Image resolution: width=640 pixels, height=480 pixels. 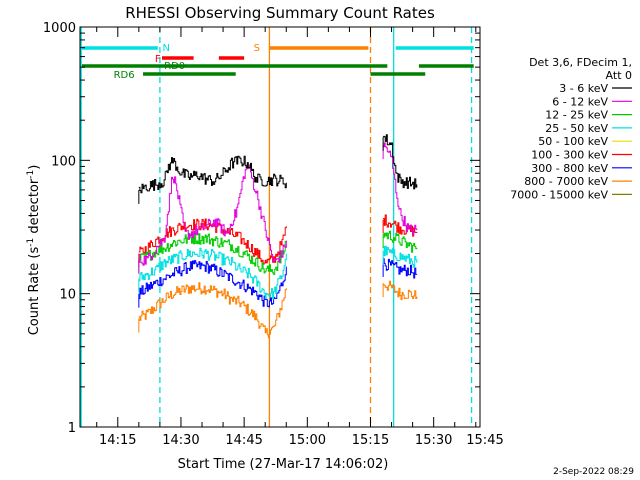 What do you see at coordinates (370, 440) in the screenshot?
I see `x-tick-label-15-15: 15:15` at bounding box center [370, 440].